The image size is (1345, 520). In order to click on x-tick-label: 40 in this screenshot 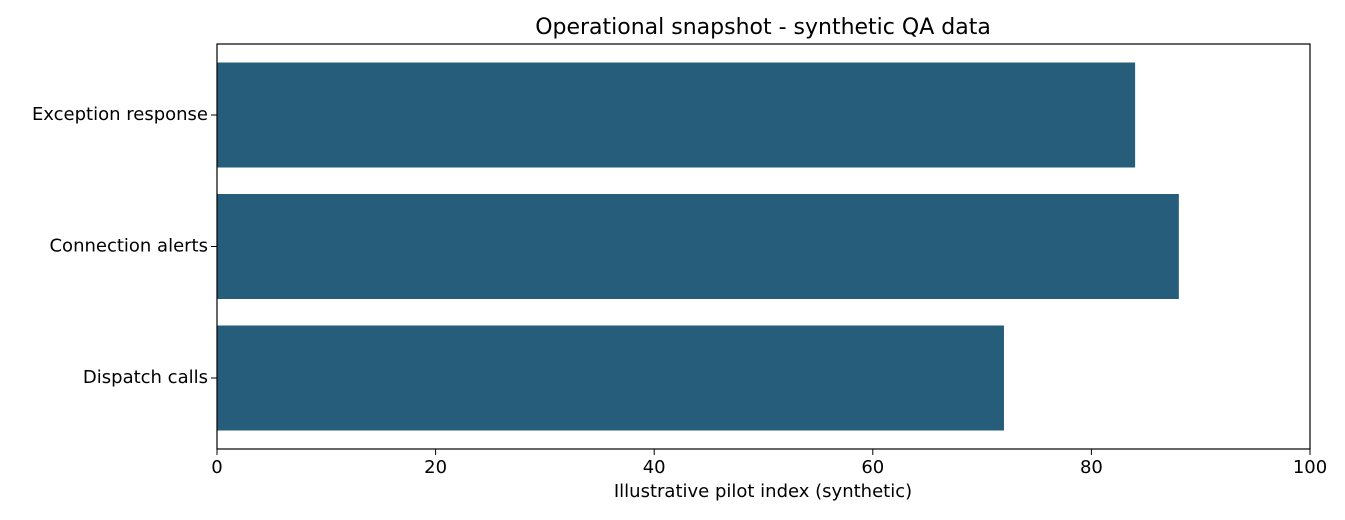, I will do `click(654, 467)`.